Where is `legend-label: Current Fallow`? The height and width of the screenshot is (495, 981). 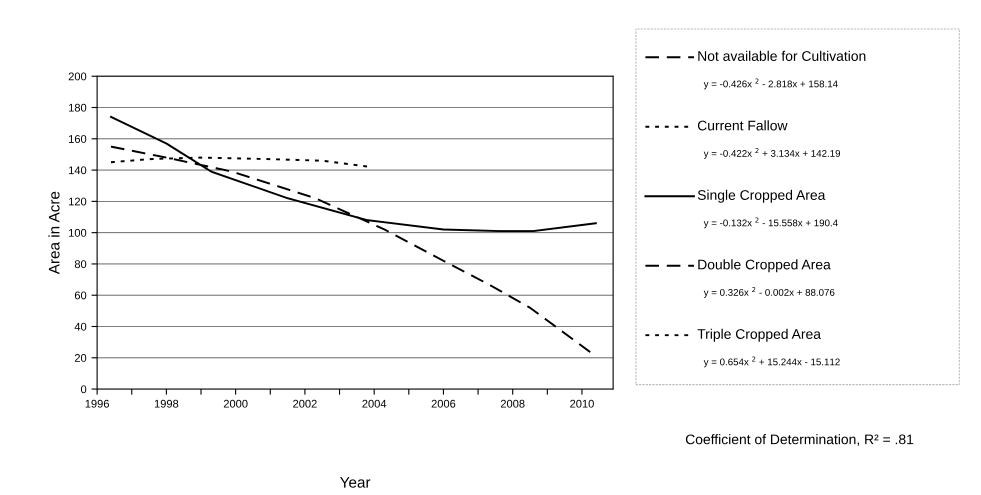 legend-label: Current Fallow is located at coordinates (743, 125).